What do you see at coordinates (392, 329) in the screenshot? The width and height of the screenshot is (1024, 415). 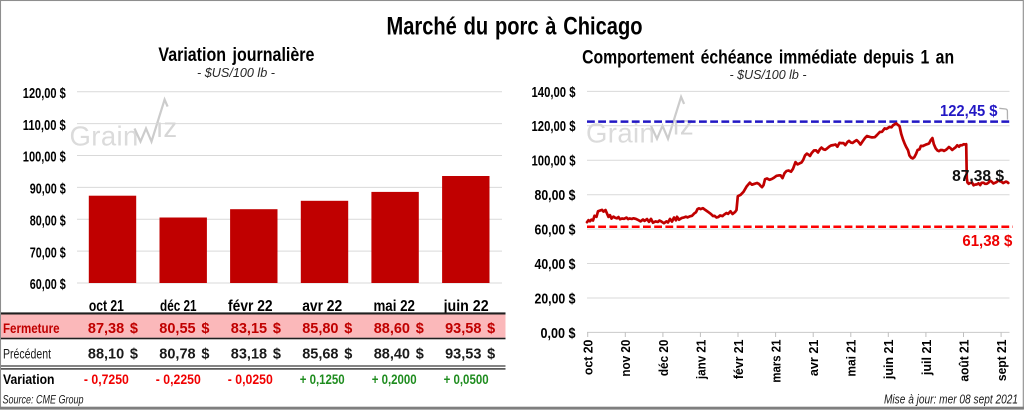 I see `svg-text: 88,60` at bounding box center [392, 329].